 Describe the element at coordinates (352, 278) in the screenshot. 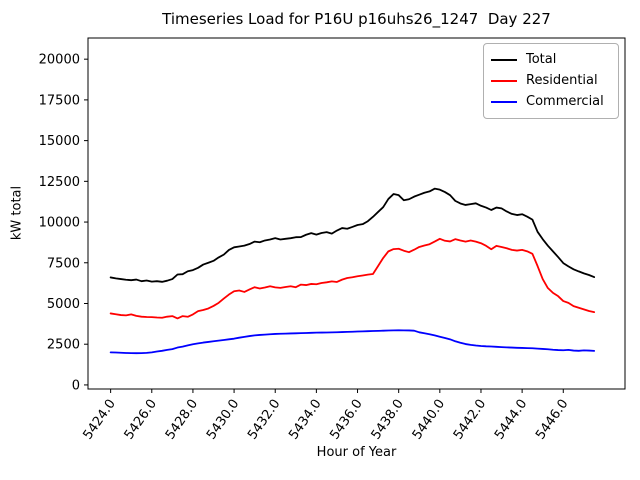

I see `residential-line` at that location.